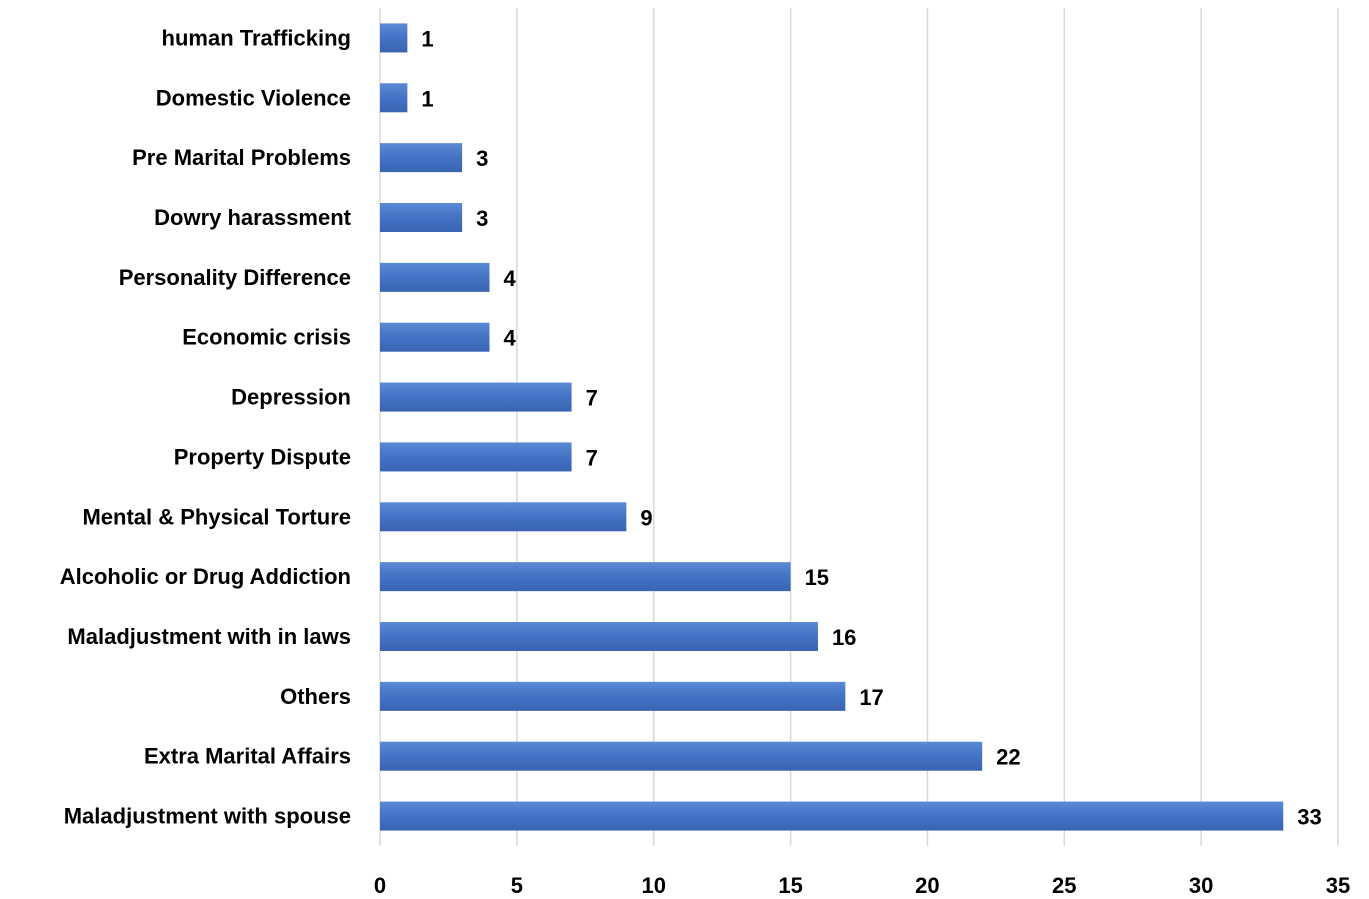 This screenshot has width=1369, height=899. Describe the element at coordinates (509, 278) in the screenshot. I see `data-label-4: 4` at that location.